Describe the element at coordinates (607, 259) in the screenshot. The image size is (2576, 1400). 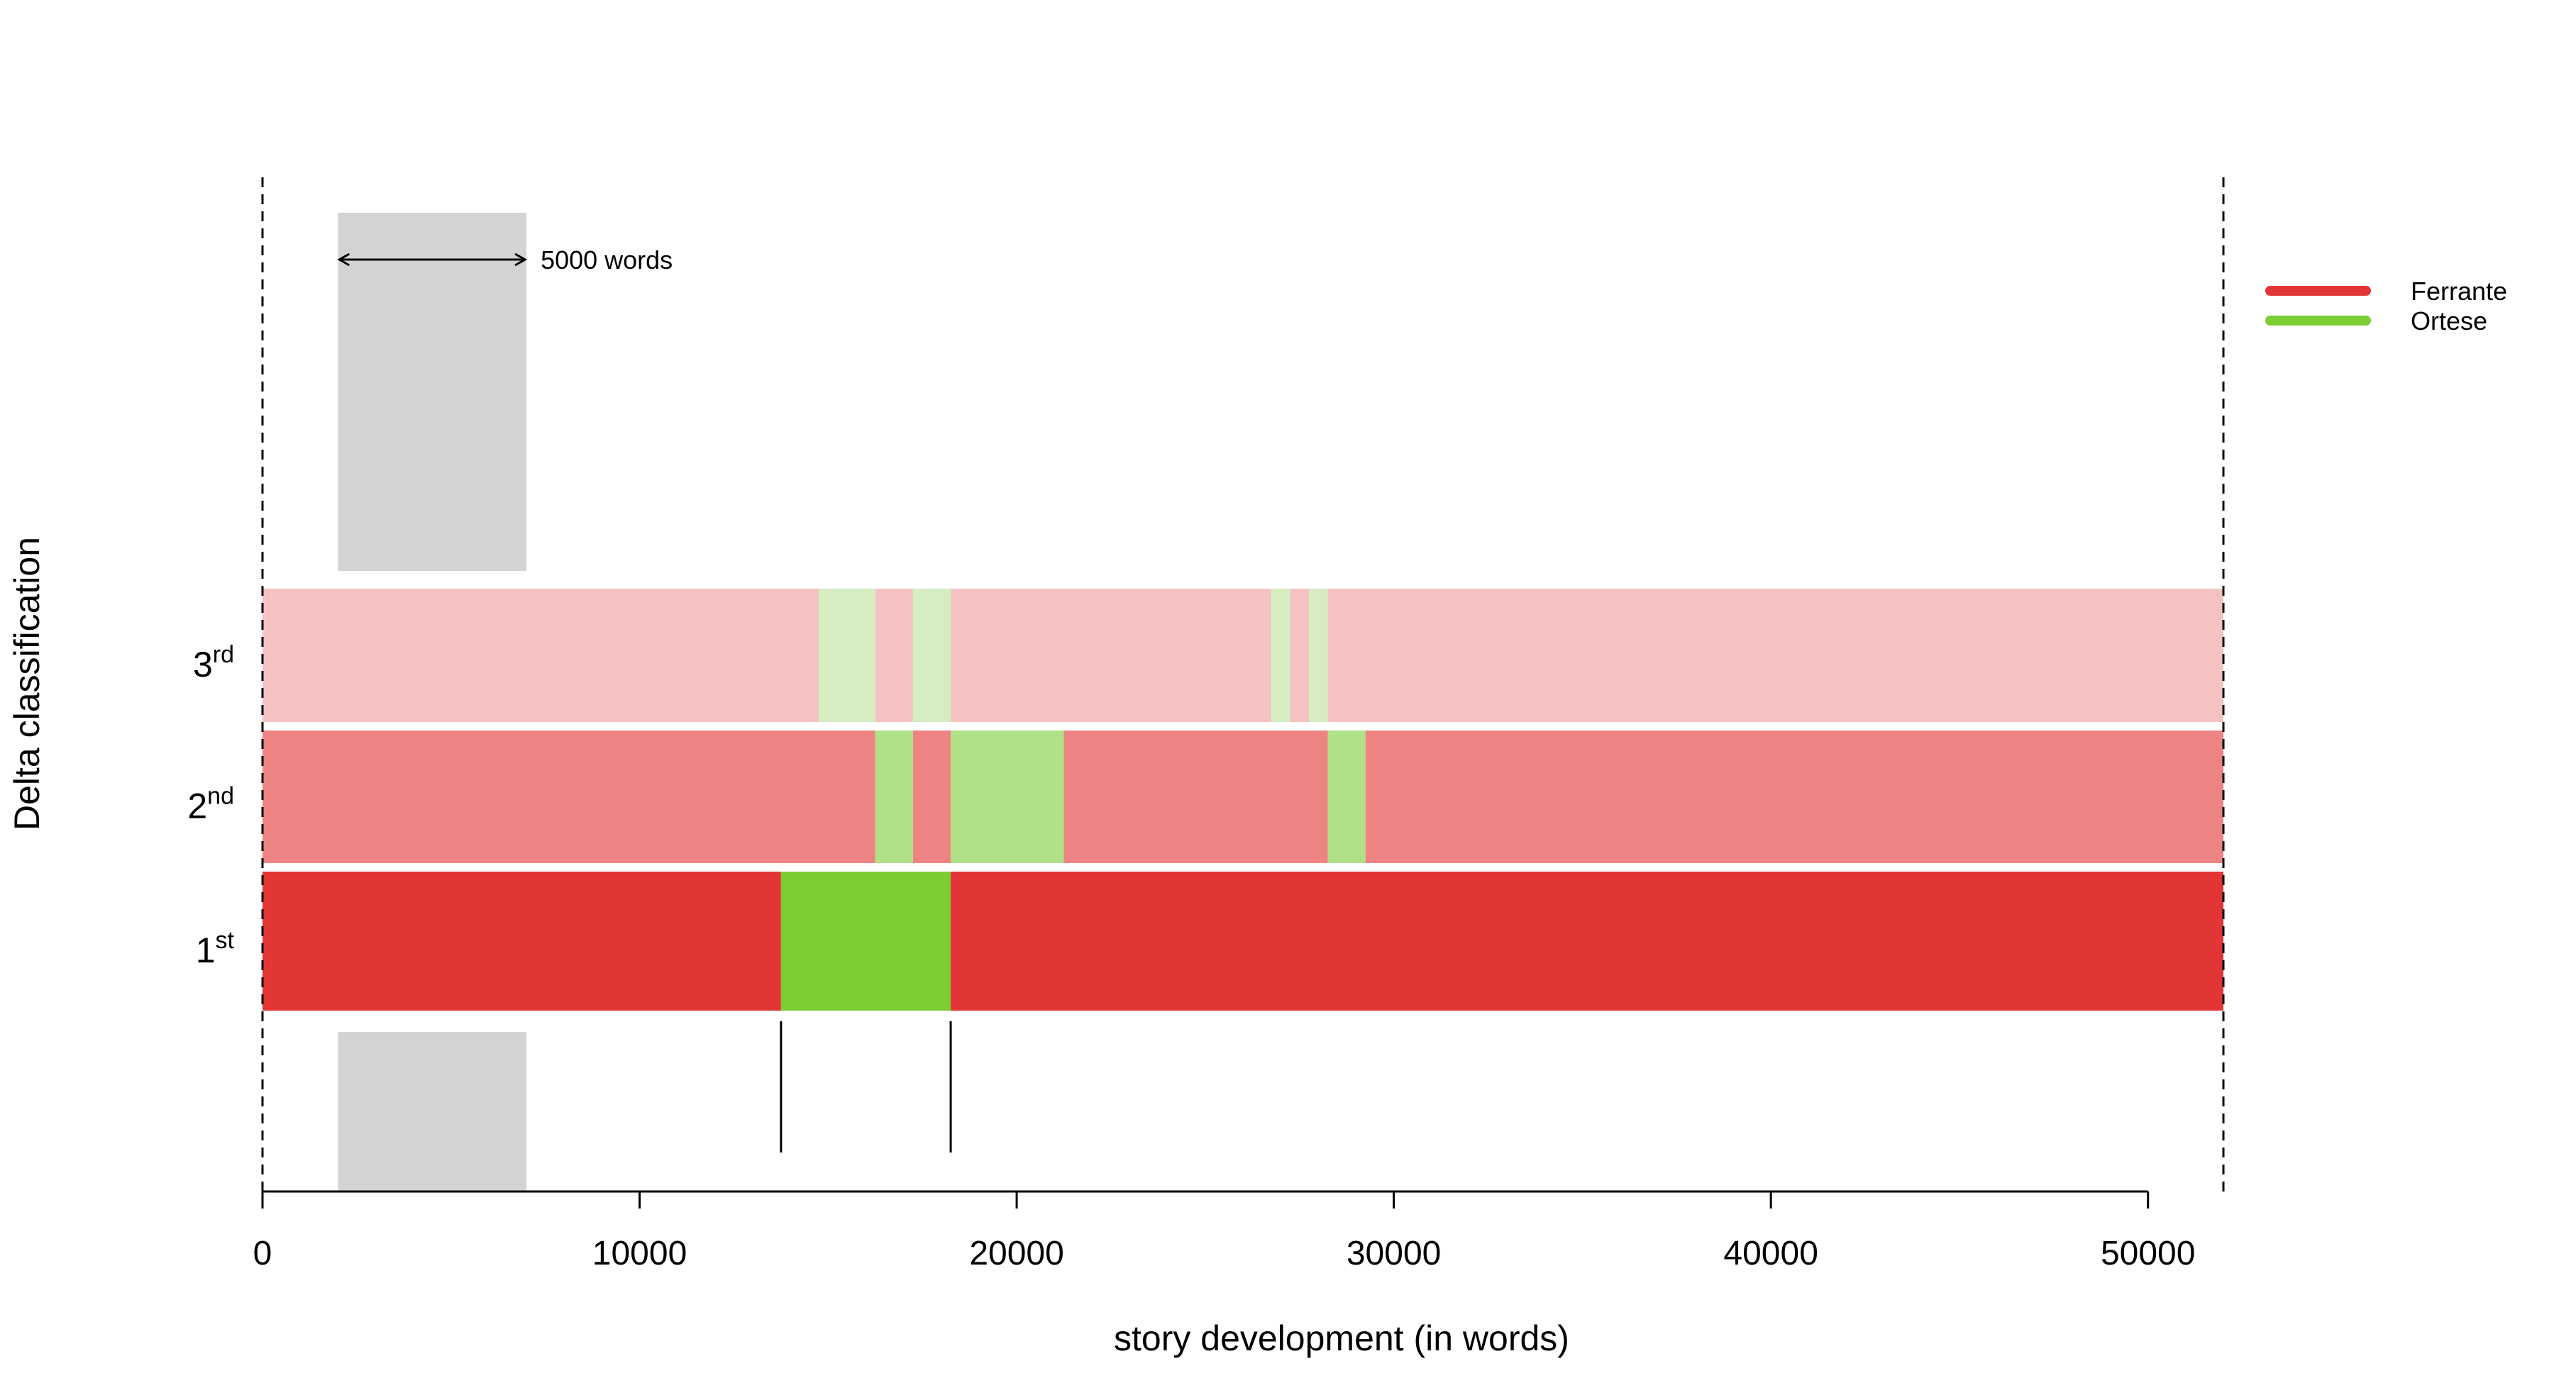
I see `window-label: 5000 words` at that location.